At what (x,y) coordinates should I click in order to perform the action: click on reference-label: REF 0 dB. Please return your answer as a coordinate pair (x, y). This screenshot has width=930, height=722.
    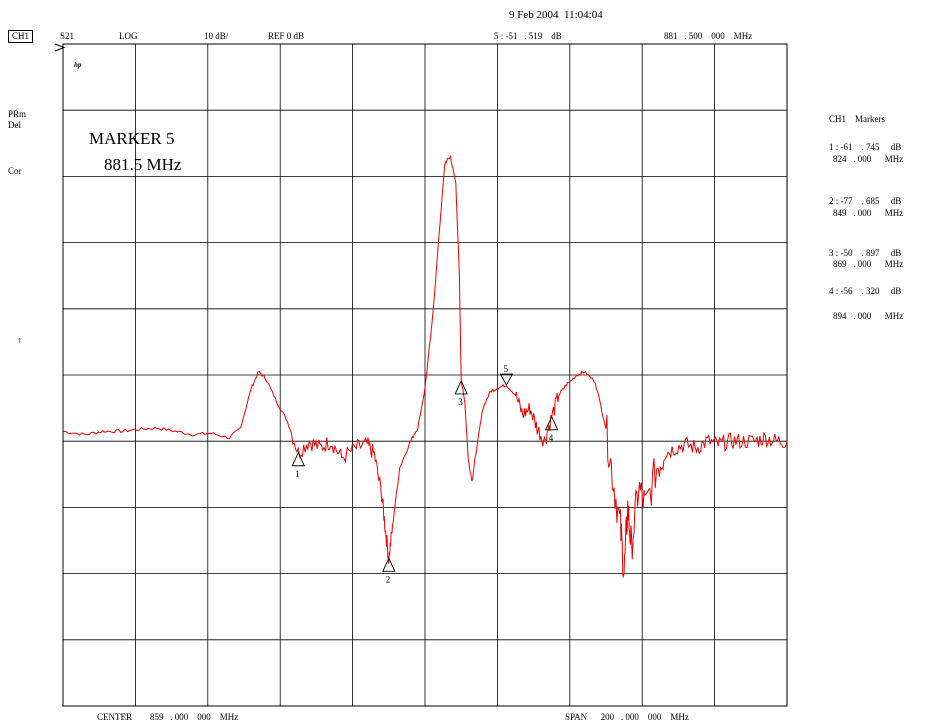
    Looking at the image, I should click on (286, 36).